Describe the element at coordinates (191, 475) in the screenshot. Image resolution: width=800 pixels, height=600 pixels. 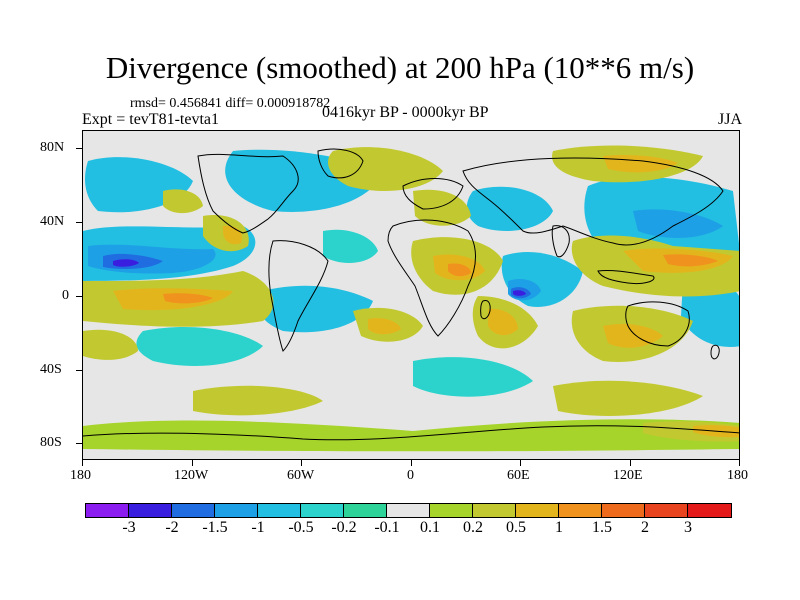
I see `lon-label: 120W` at that location.